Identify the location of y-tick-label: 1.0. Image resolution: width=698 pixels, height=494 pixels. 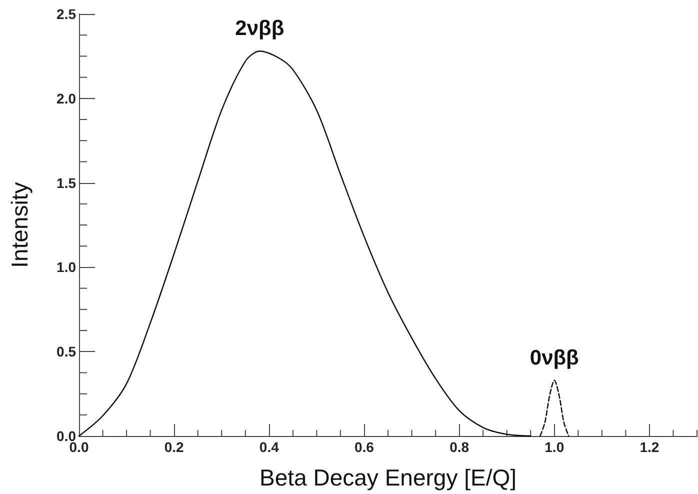
(66, 267).